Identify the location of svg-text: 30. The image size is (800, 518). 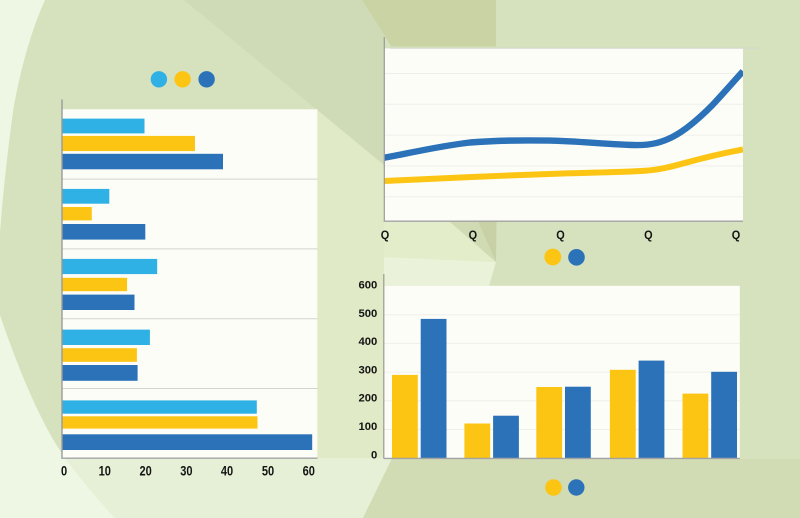
(186, 471).